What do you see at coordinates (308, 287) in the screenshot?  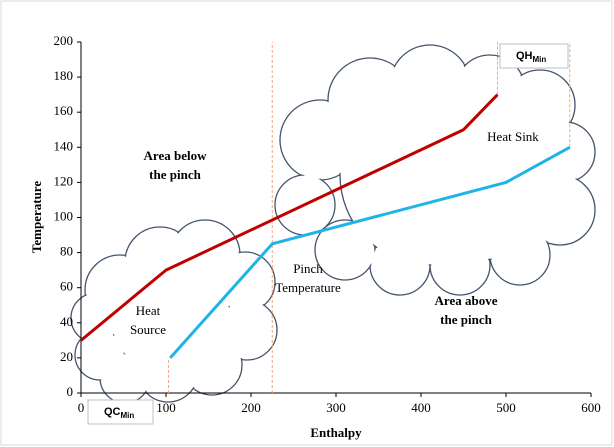 I see `annotation: Temperature` at bounding box center [308, 287].